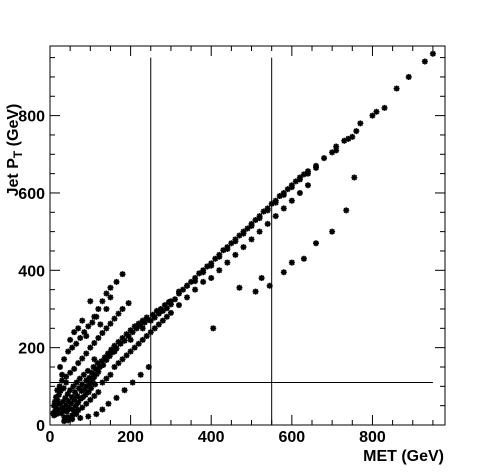 The image size is (496, 472). I want to click on x-tick-label: 600, so click(291, 437).